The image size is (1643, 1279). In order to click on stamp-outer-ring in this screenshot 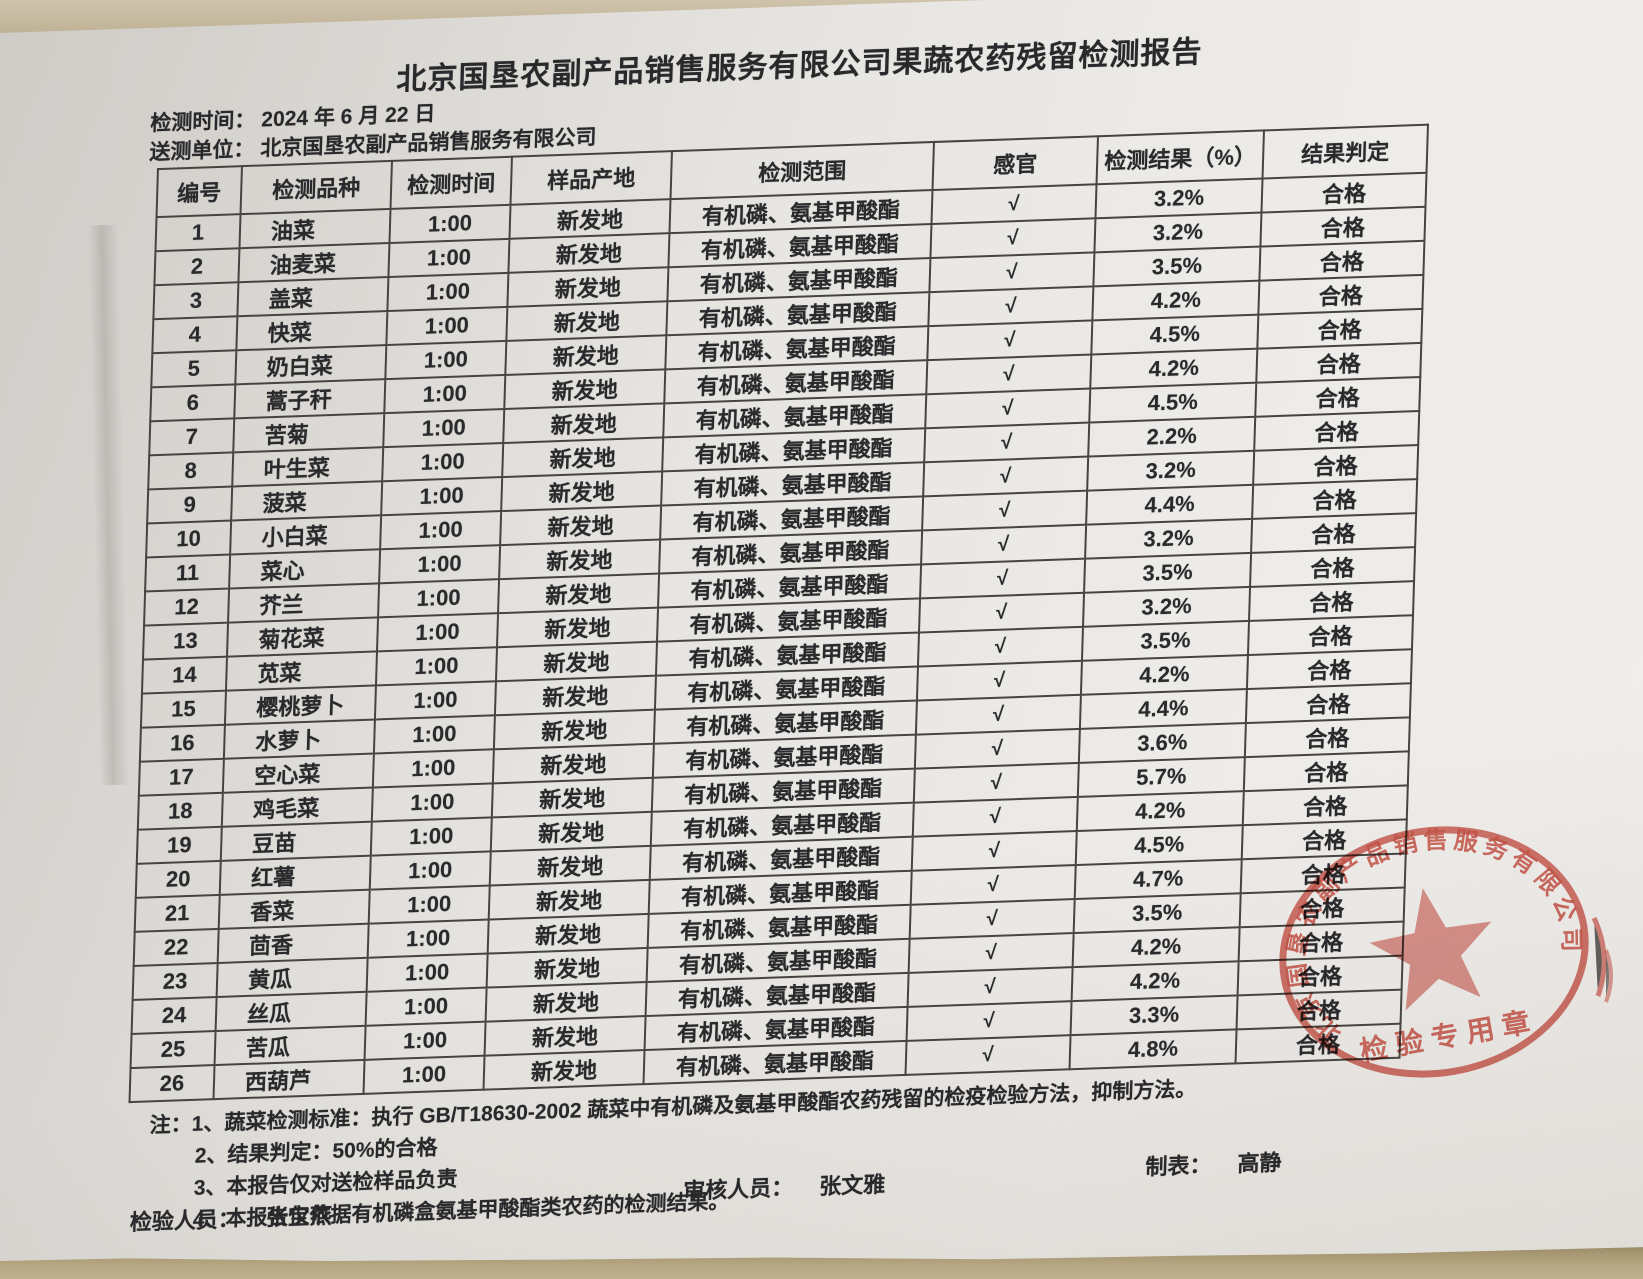, I will do `click(1434, 952)`.